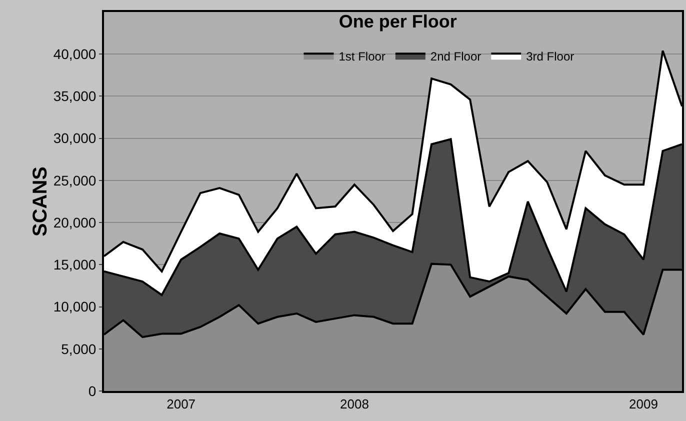 The height and width of the screenshot is (421, 686). Describe the element at coordinates (74, 306) in the screenshot. I see `y-tick-label: 10,000` at that location.